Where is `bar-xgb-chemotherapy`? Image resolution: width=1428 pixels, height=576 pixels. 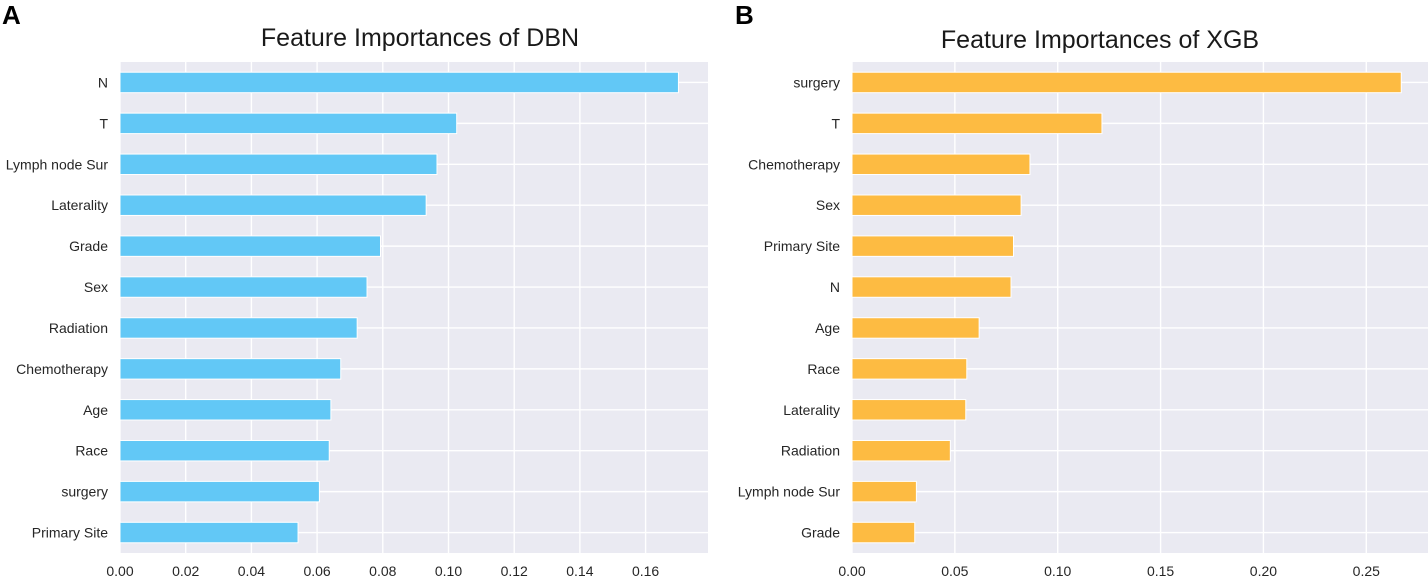 bar-xgb-chemotherapy is located at coordinates (941, 164).